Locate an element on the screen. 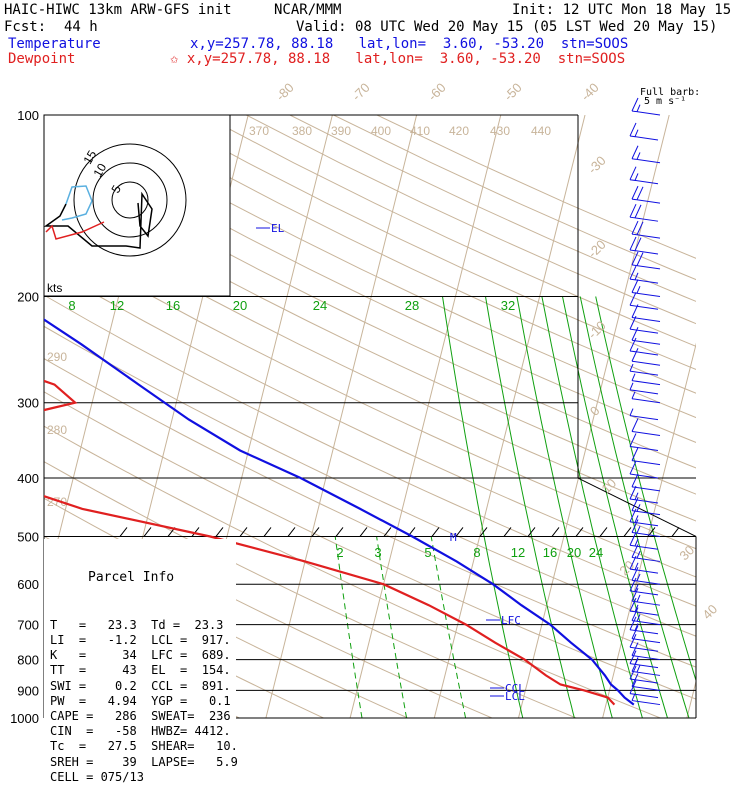 The image size is (740, 800). pressure-tick-label: 900 is located at coordinates (28, 690).